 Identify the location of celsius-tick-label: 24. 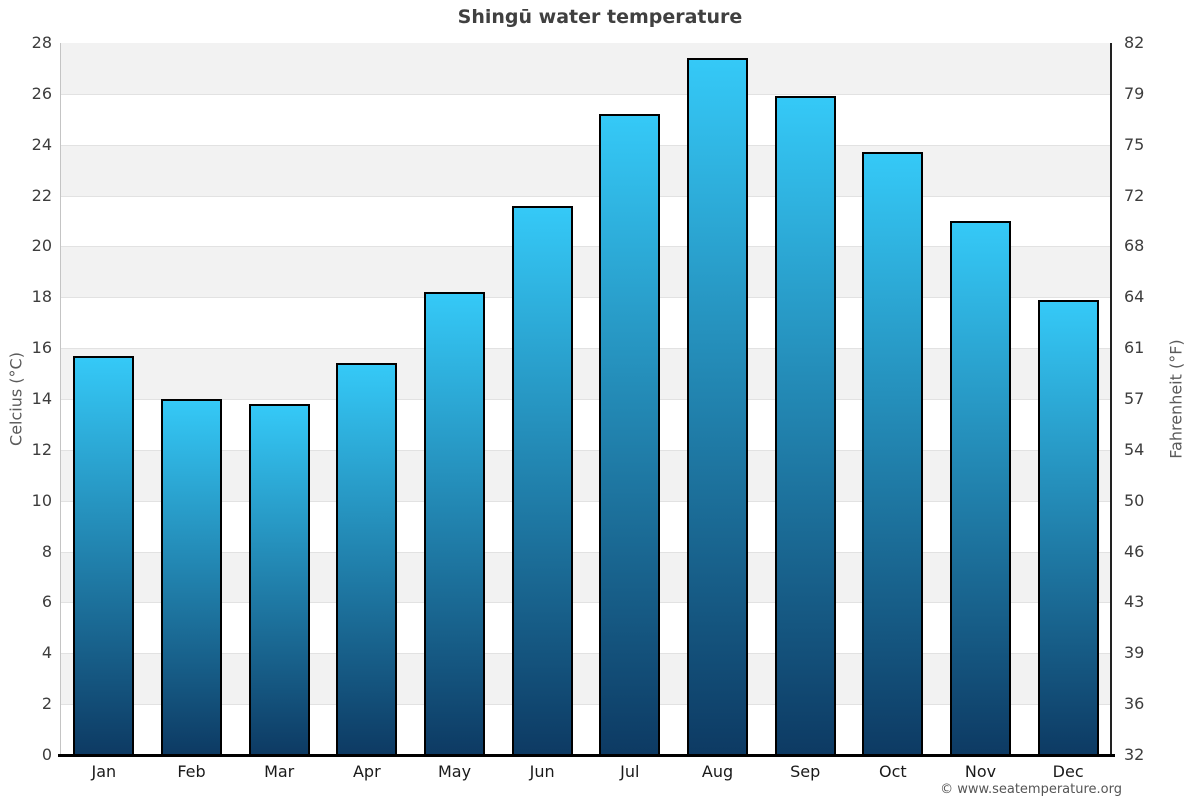
(41, 144).